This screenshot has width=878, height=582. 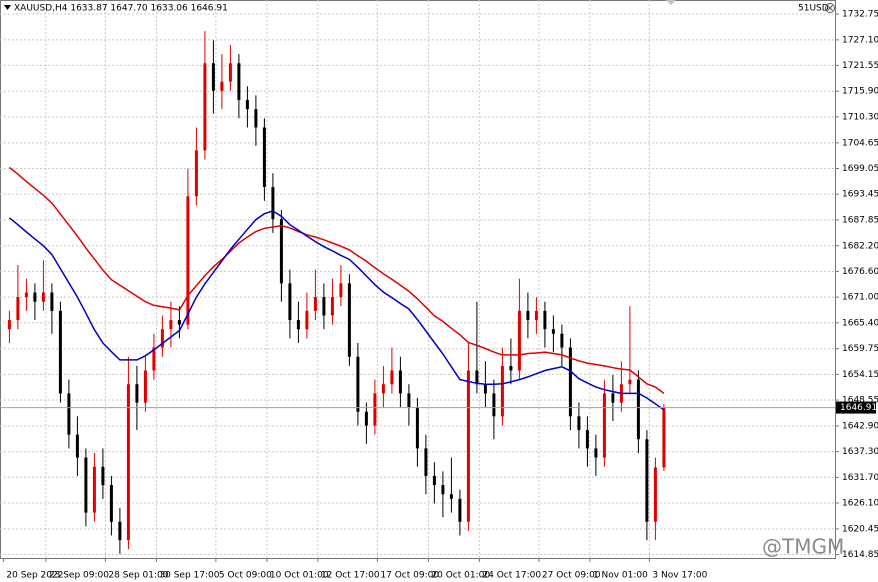 I want to click on y-tick-label: 1710.30, so click(x=860, y=117).